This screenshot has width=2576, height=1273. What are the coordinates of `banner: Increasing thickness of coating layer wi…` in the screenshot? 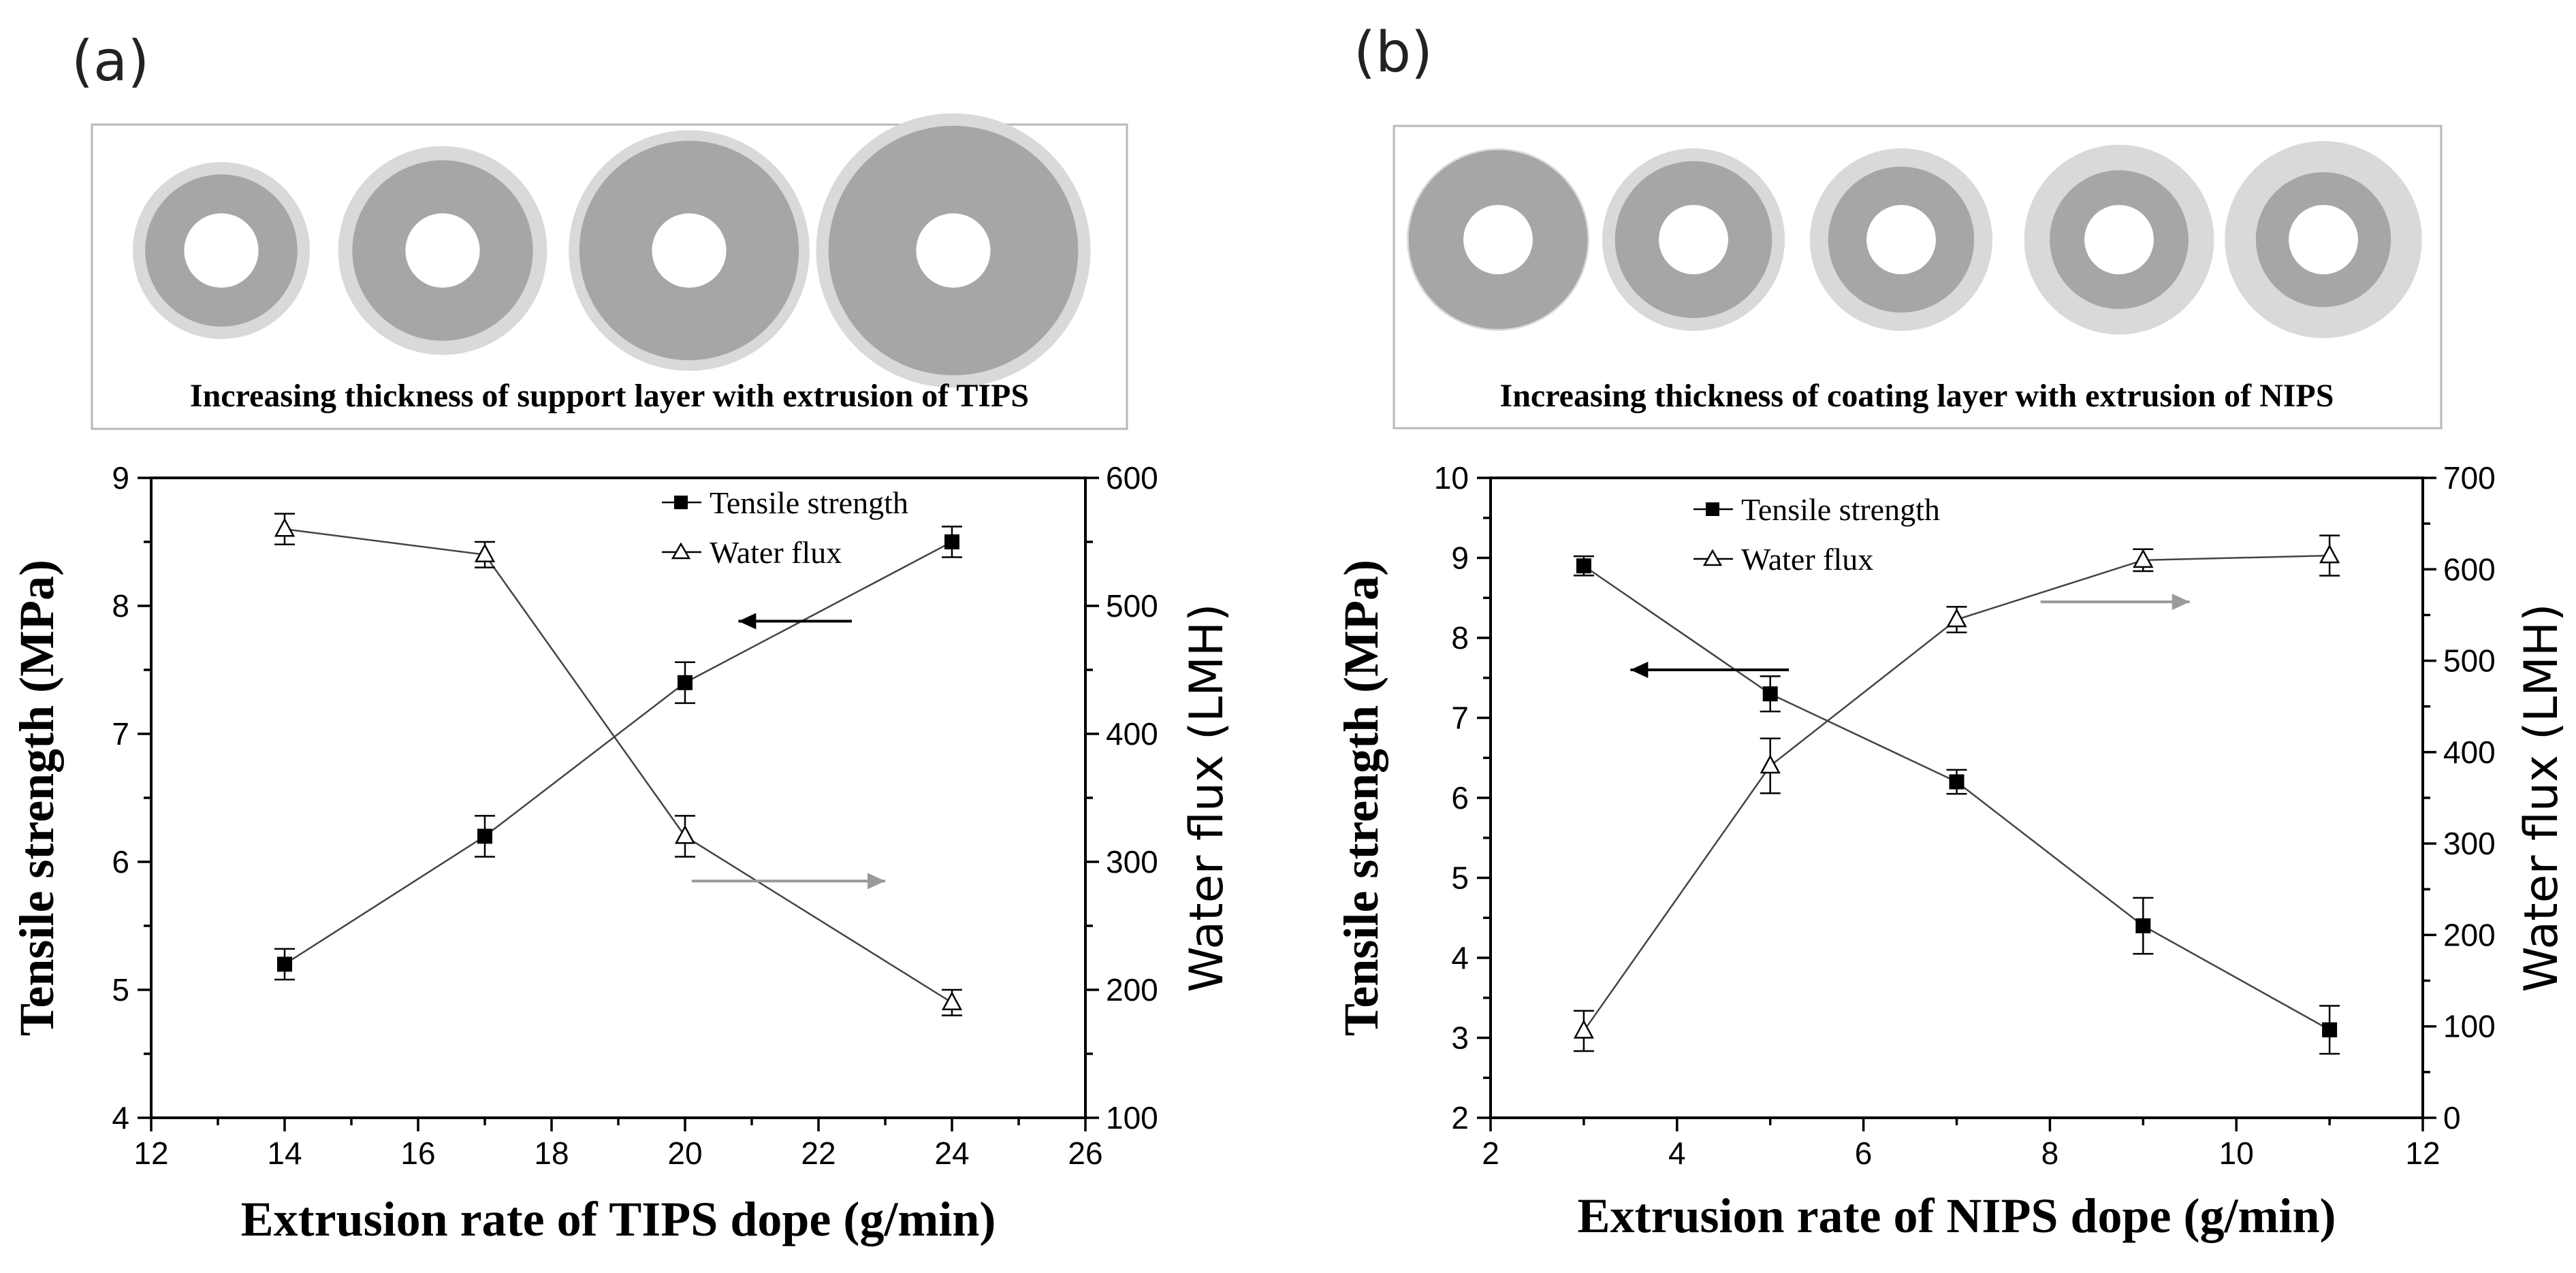 It's located at (1918, 277).